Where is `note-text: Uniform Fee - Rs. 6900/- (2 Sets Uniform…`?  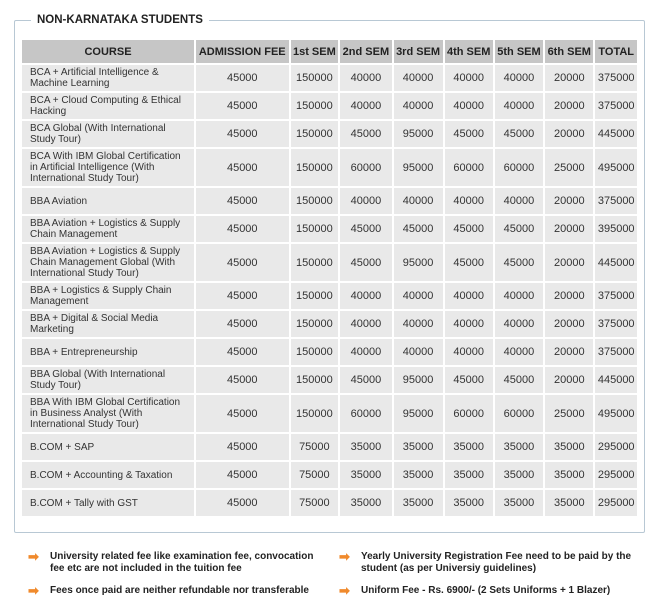 note-text: Uniform Fee - Rs. 6900/- (2 Sets Uniform… is located at coordinates (486, 590).